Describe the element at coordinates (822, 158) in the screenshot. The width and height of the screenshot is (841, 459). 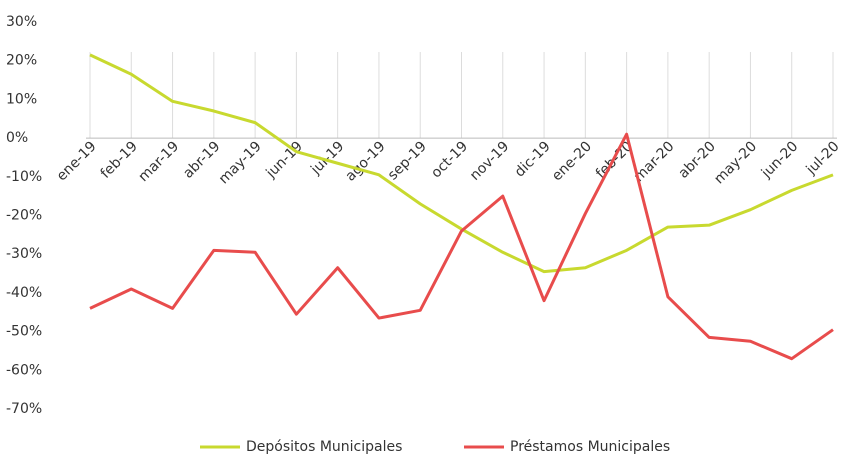
I see `x-tick-label: jul-20` at that location.